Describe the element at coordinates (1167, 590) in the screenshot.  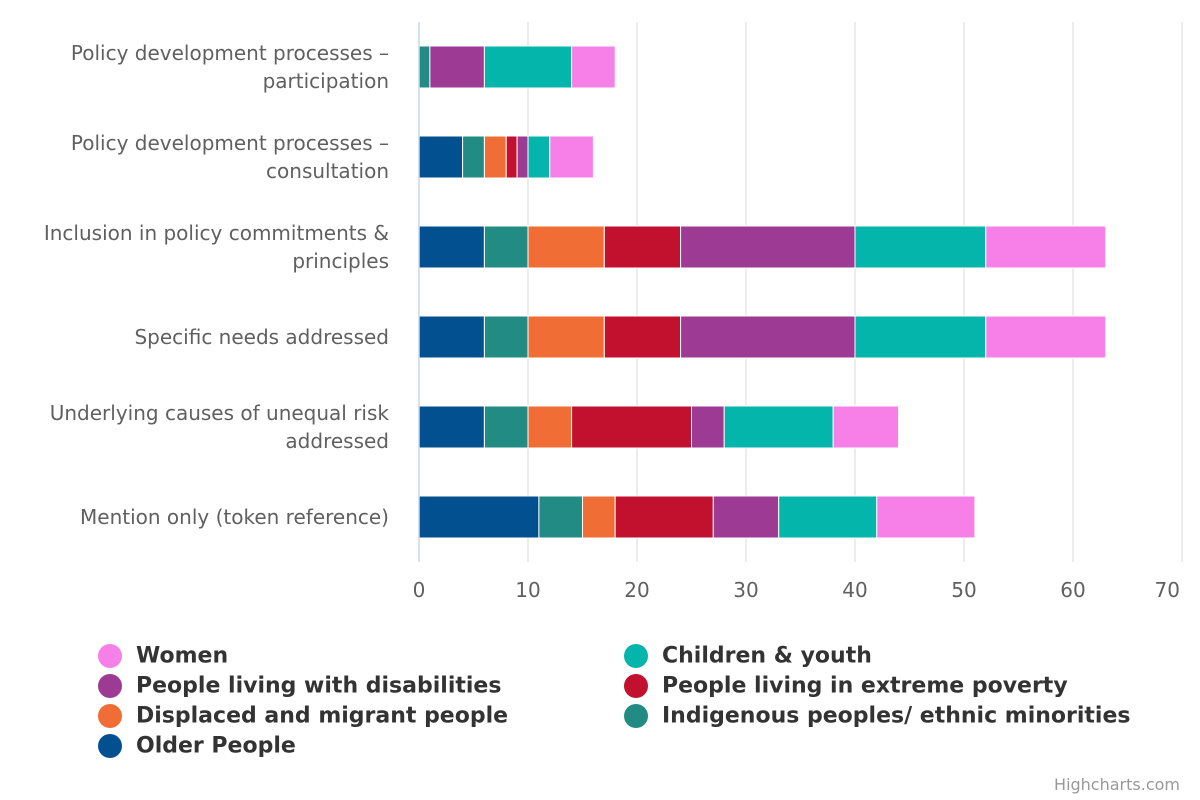
I see `x-tick-label: 70` at that location.